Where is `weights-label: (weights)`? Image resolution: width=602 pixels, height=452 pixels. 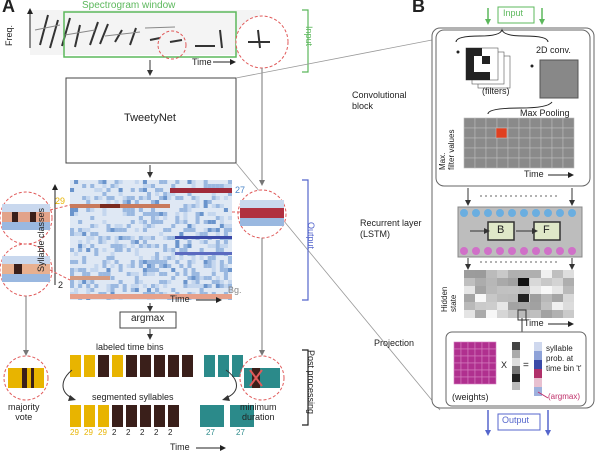
weights-label: (weights) is located at coordinates (470, 397).